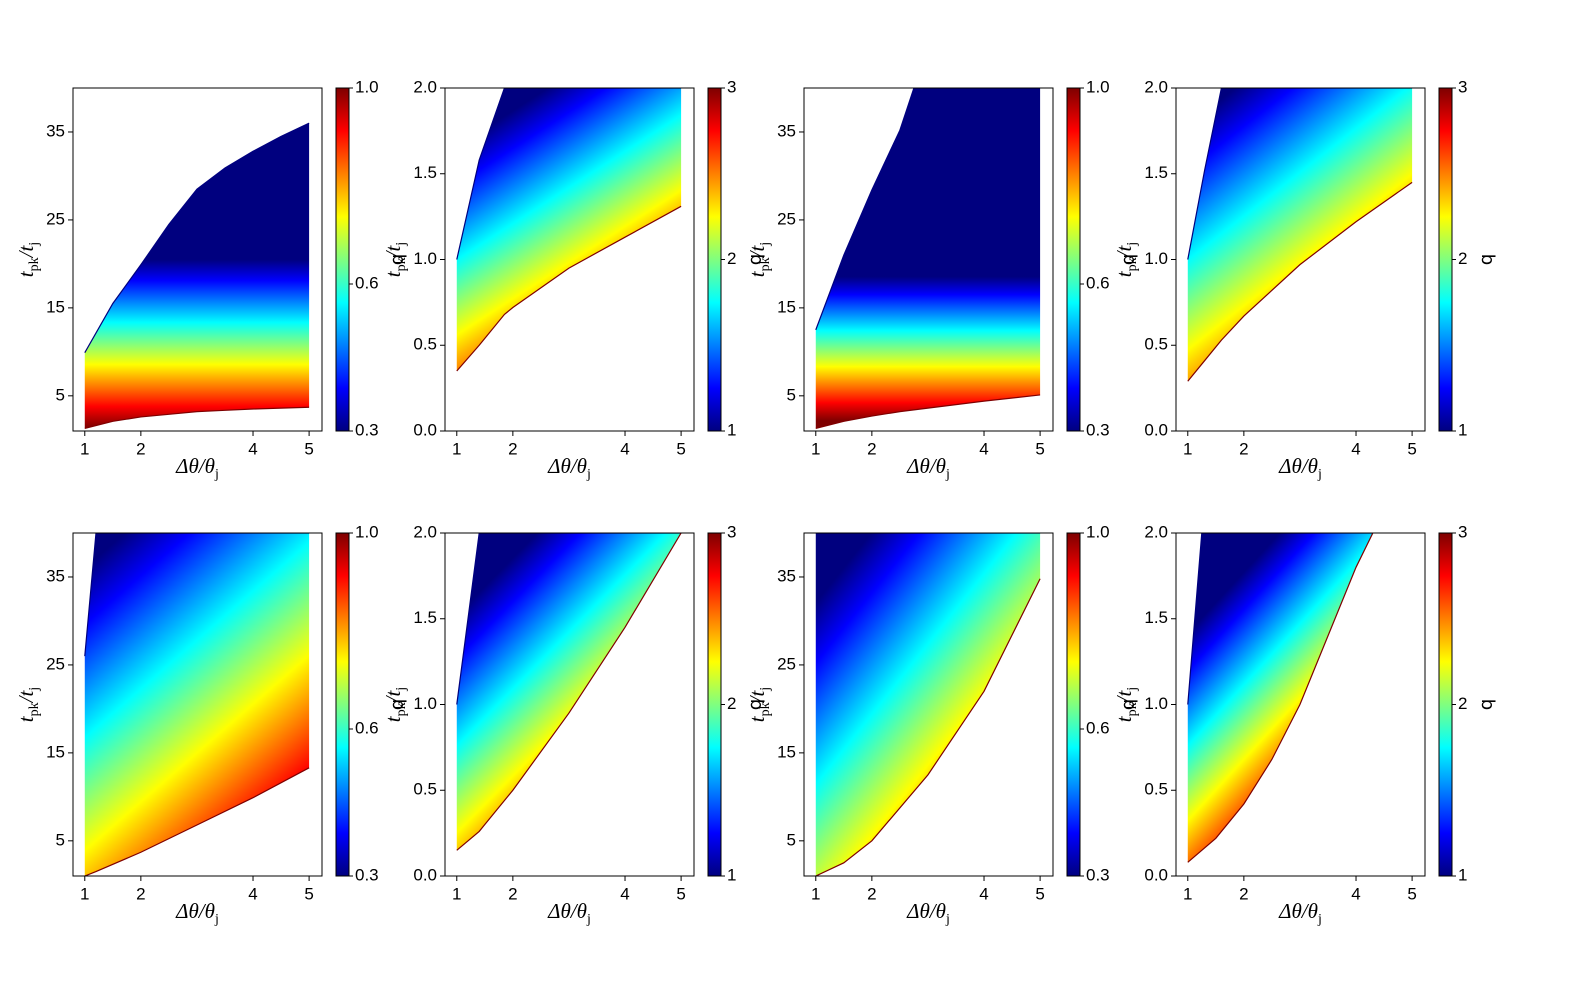  I want to click on colorbar-tick-label: 3, so click(1462, 86).